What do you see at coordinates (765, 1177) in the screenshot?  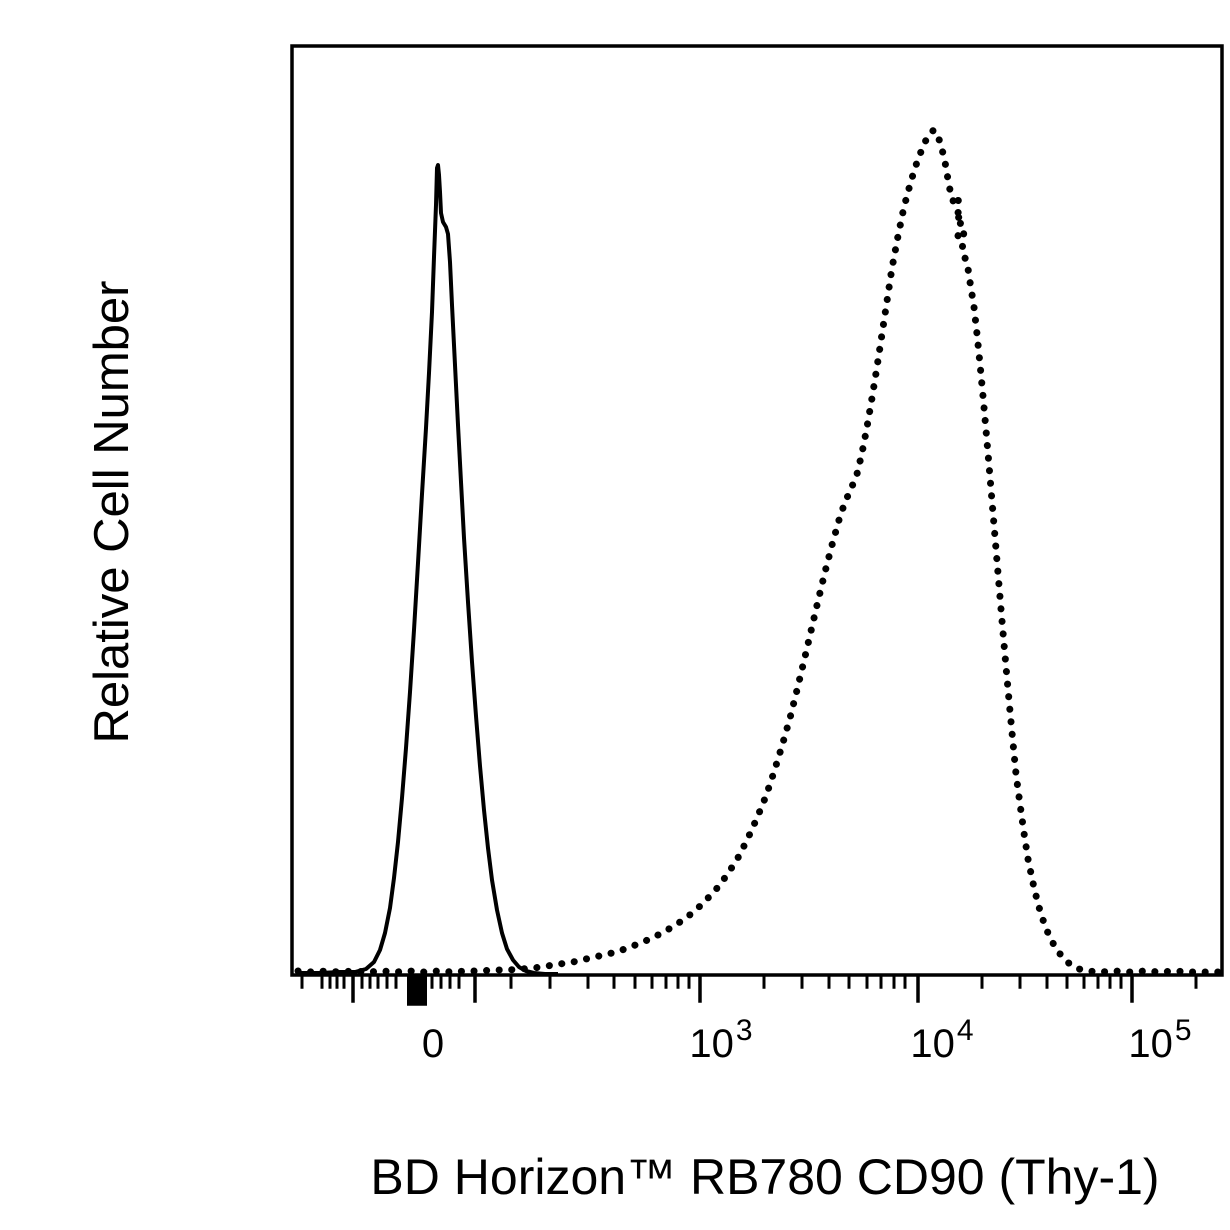 I see `x-axis-label: BD Horizon™ RB780 CD90 (Thy-1)` at bounding box center [765, 1177].